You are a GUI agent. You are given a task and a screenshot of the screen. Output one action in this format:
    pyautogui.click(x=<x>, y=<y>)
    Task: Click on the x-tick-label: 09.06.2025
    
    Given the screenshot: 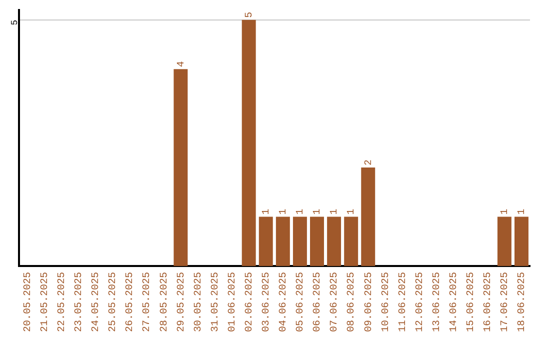 What is the action you would take?
    pyautogui.click(x=369, y=302)
    